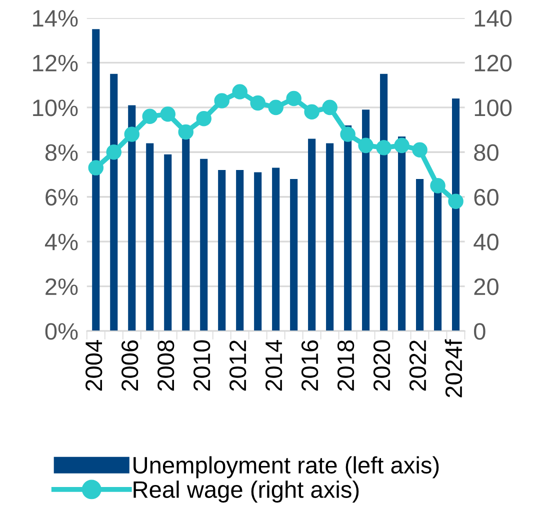 This screenshot has width=533, height=514. Describe the element at coordinates (55, 107) in the screenshot. I see `y-tick-label: 10%` at that location.